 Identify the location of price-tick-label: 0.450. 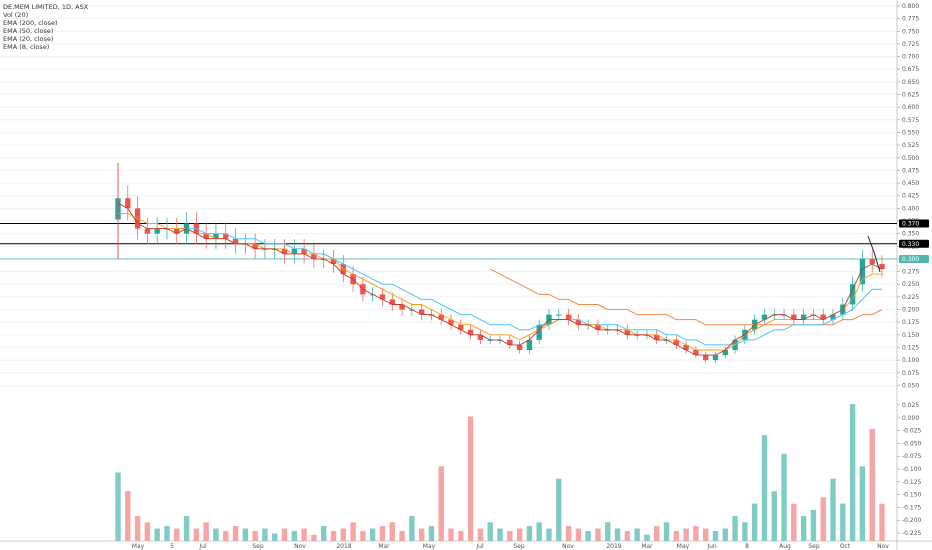
(910, 183).